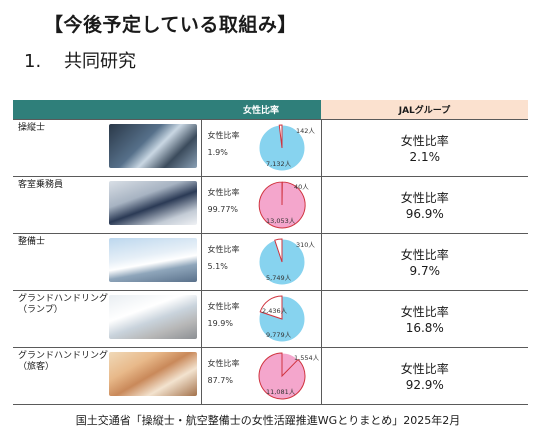  Describe the element at coordinates (32, 242) in the screenshot. I see `role-name: 整備士` at that location.